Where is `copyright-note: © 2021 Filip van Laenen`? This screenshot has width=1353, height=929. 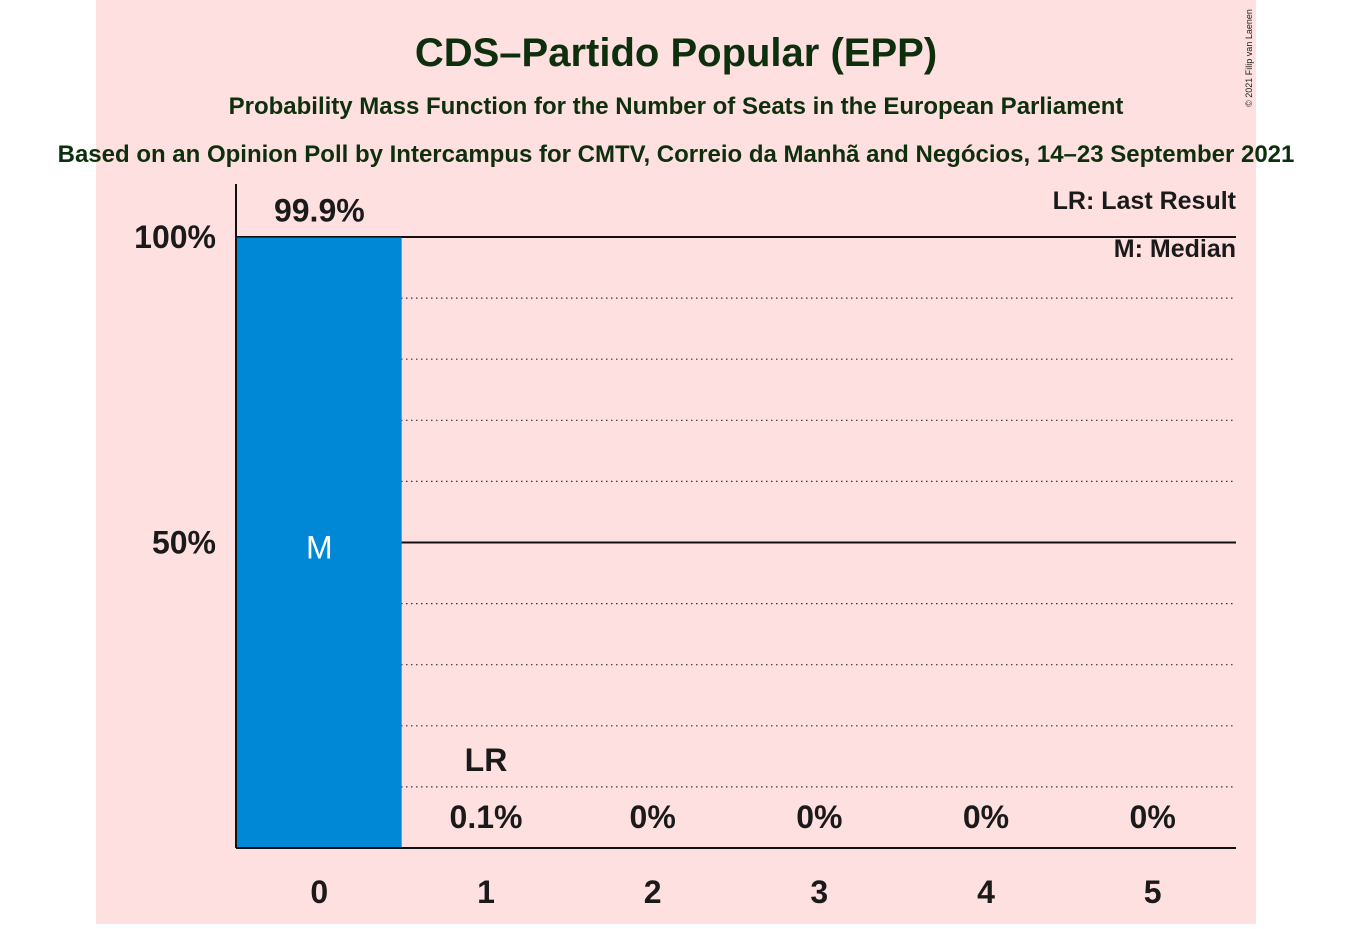 copyright-note: © 2021 Filip van Laenen is located at coordinates (1249, 58).